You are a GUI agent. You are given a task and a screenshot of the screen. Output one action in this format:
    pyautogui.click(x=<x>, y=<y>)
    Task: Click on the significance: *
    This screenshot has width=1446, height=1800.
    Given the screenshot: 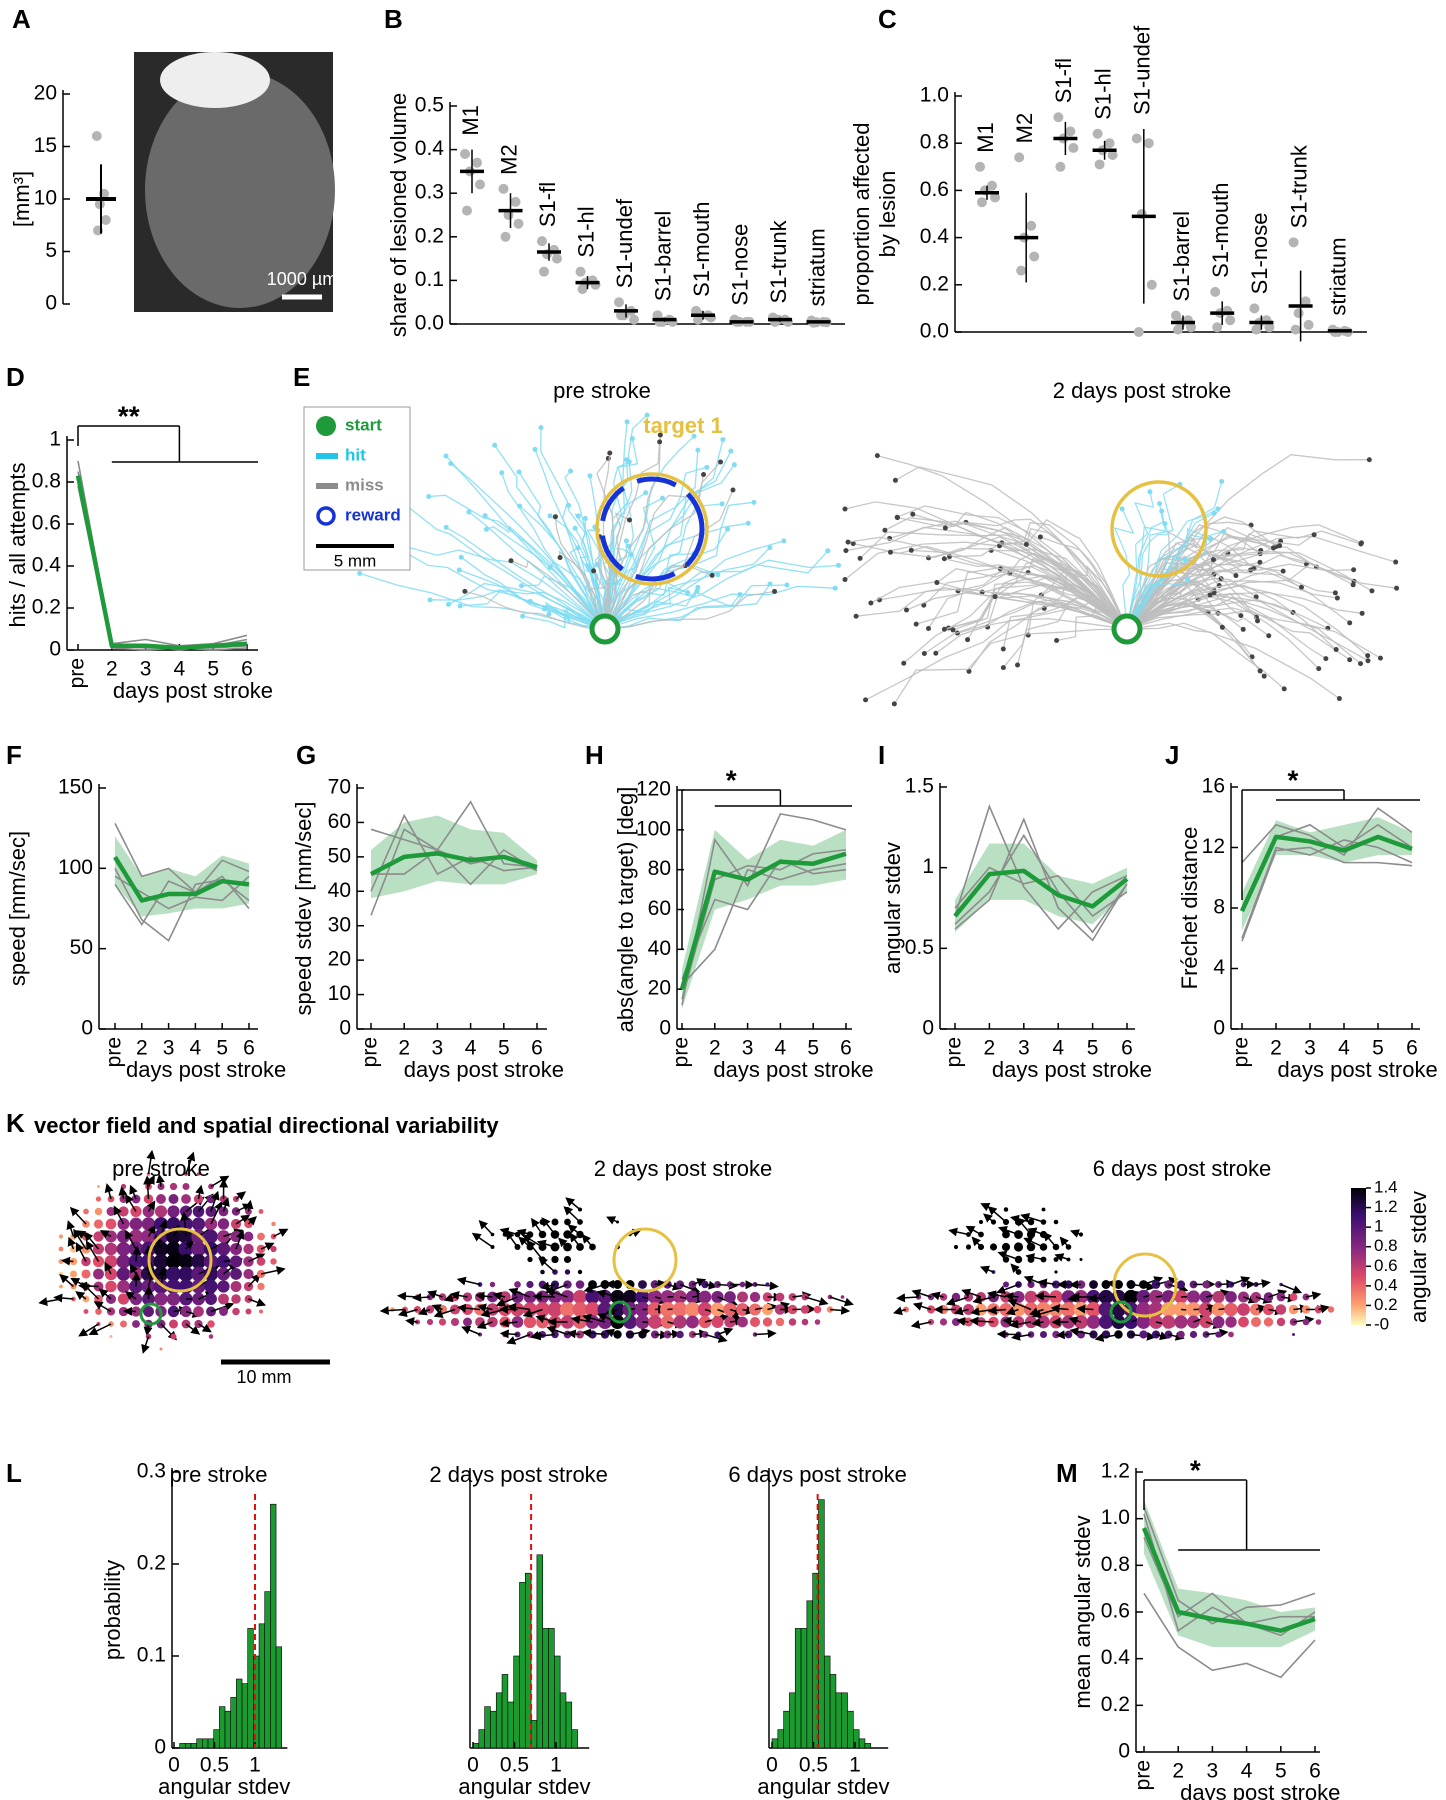 What is the action you would take?
    pyautogui.click(x=1195, y=1469)
    